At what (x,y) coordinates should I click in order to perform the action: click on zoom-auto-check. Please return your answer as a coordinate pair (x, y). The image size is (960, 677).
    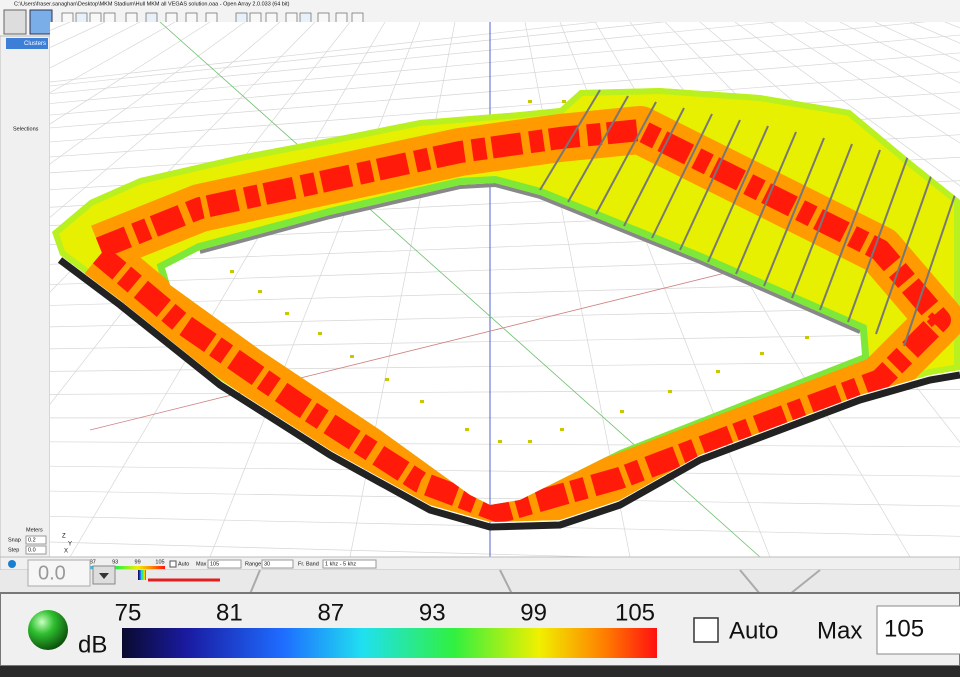
    Looking at the image, I should click on (706, 630).